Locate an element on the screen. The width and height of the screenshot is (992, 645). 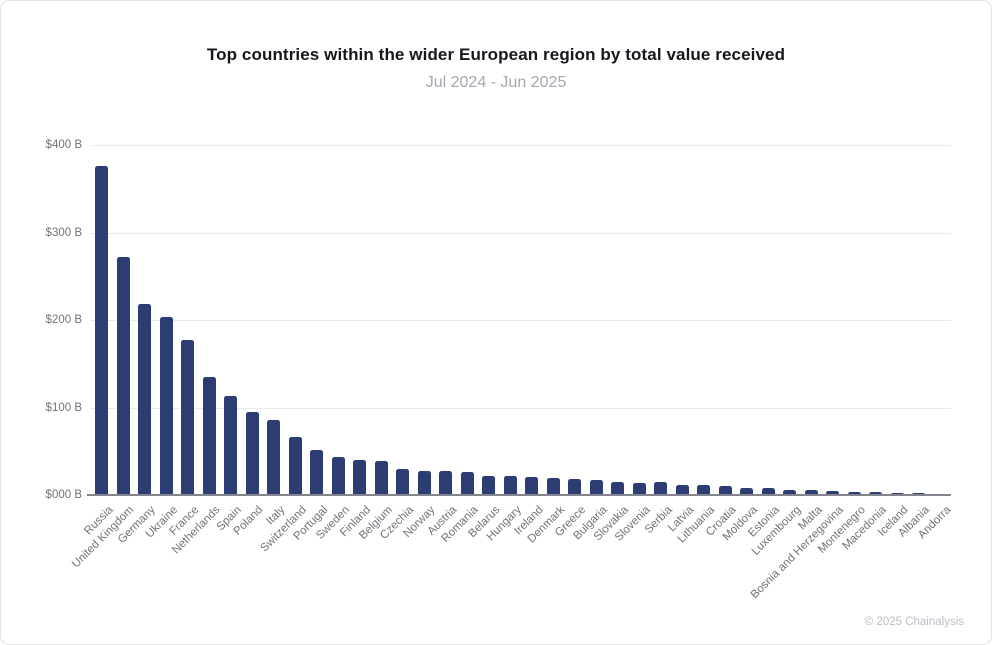
bar-malta is located at coordinates (811, 492).